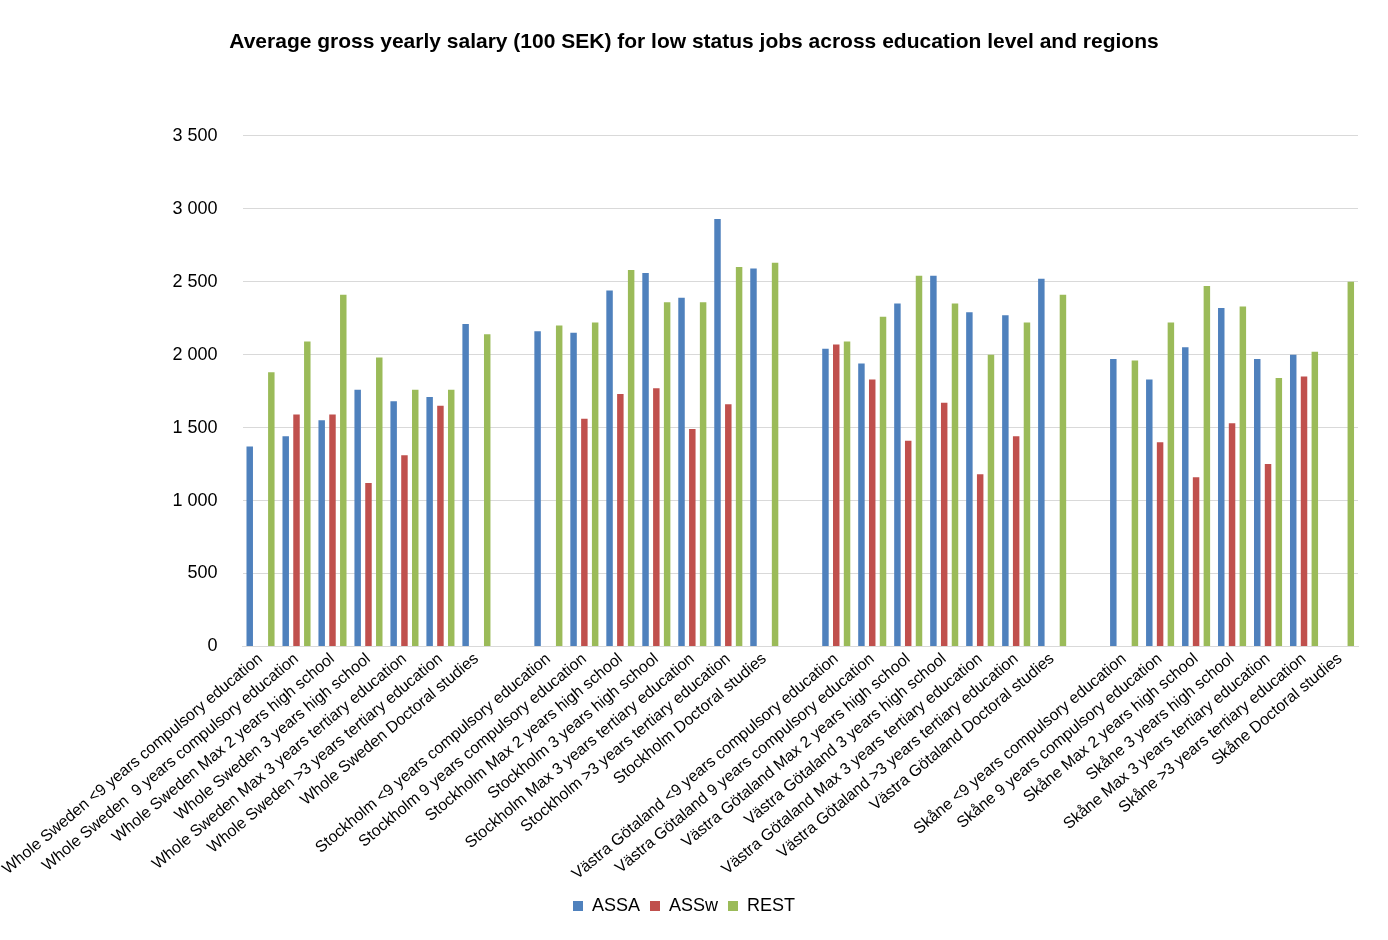 Image resolution: width=1388 pixels, height=940 pixels. Describe the element at coordinates (195, 134) in the screenshot. I see `y-tick-label: 3 500` at that location.